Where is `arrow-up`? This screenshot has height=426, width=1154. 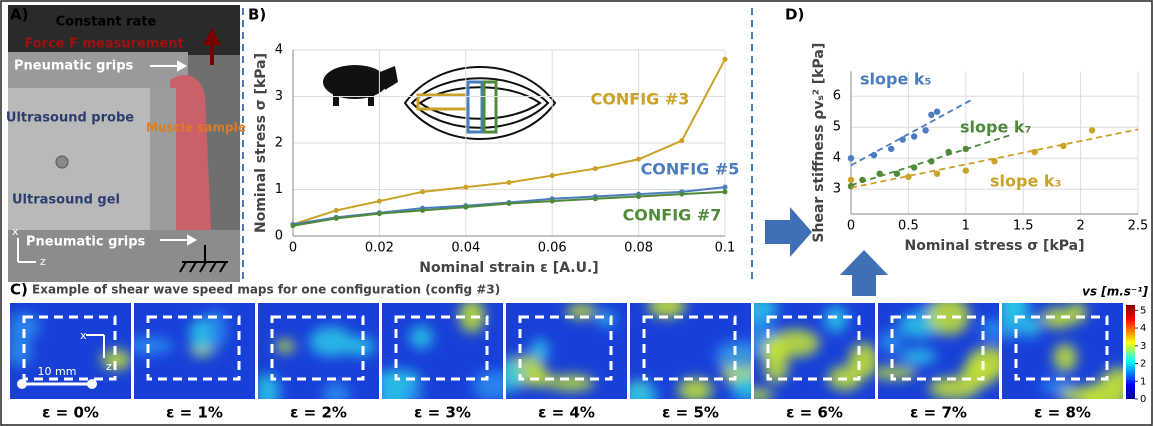 arrow-up is located at coordinates (864, 273).